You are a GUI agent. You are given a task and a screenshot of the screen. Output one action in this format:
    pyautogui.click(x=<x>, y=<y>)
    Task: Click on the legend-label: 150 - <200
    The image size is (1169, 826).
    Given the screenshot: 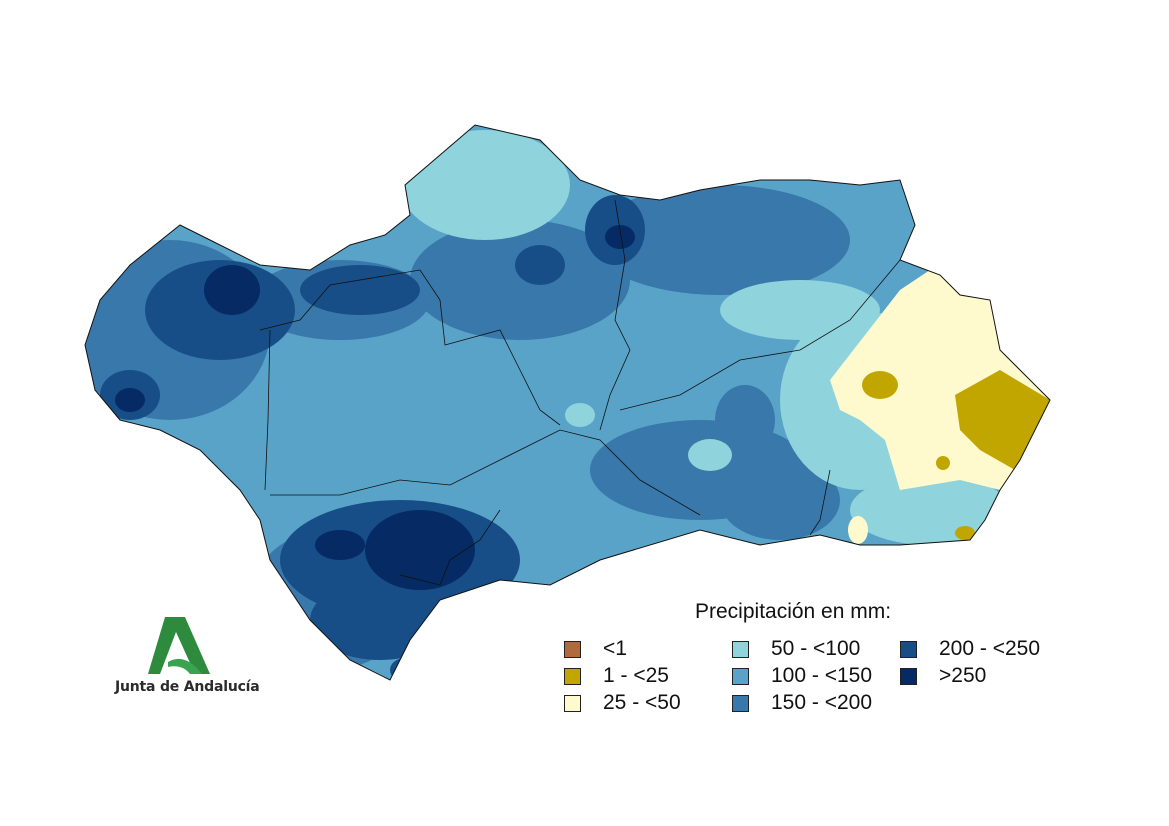 What is the action you would take?
    pyautogui.click(x=822, y=702)
    